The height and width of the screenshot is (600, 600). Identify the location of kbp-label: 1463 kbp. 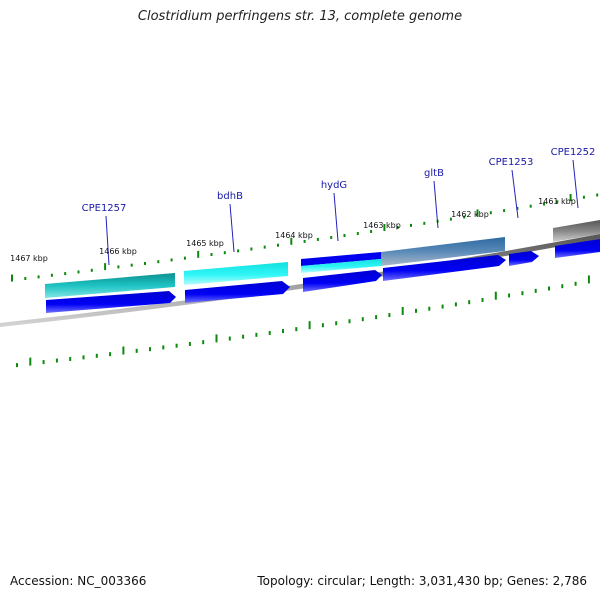
(382, 225).